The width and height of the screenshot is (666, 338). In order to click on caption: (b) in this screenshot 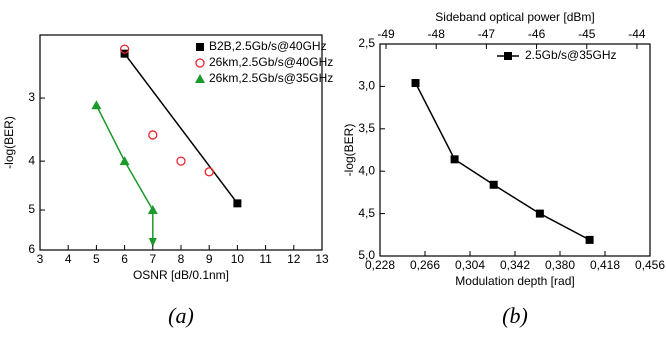, I will do `click(515, 315)`.